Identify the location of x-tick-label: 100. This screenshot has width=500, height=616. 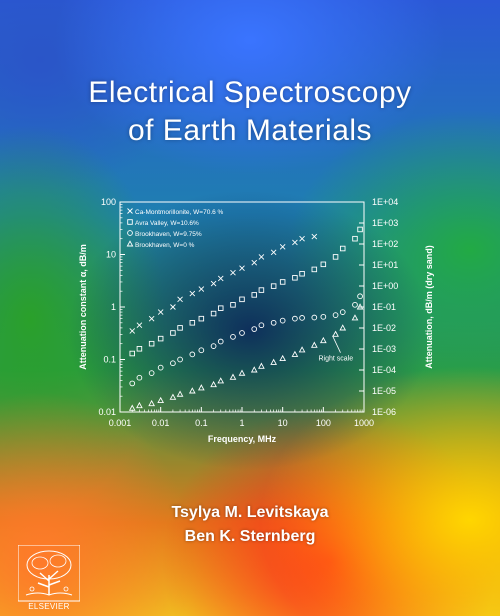
(323, 423).